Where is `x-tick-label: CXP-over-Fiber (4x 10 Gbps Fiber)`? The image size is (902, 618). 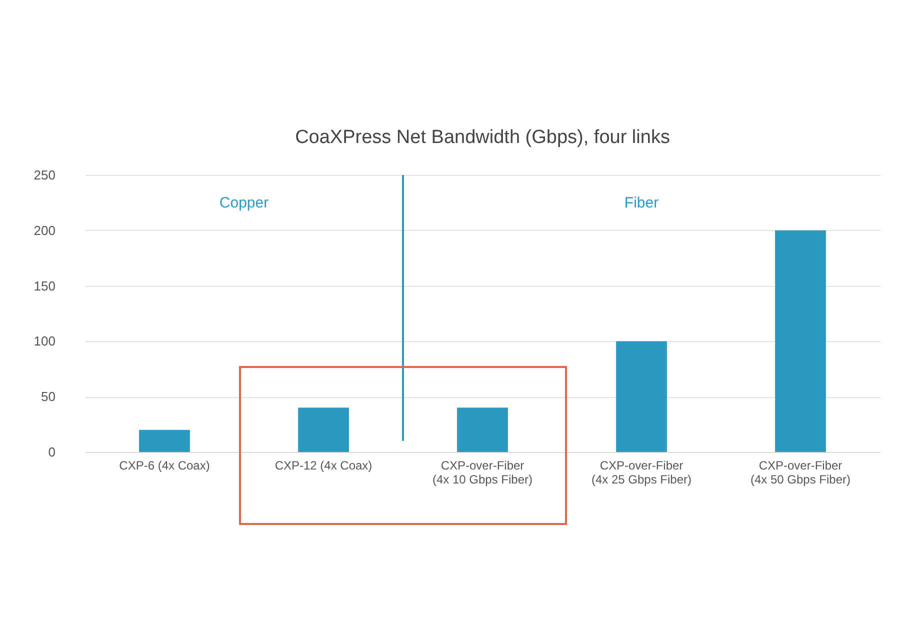 x-tick-label: CXP-over-Fiber (4x 10 Gbps Fiber) is located at coordinates (482, 472).